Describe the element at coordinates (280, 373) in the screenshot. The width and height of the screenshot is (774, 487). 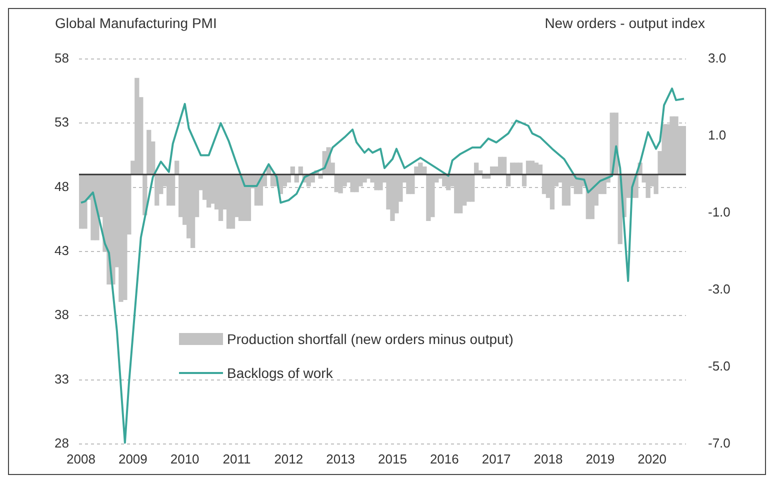
I see `legend-label: Backlogs of work` at that location.